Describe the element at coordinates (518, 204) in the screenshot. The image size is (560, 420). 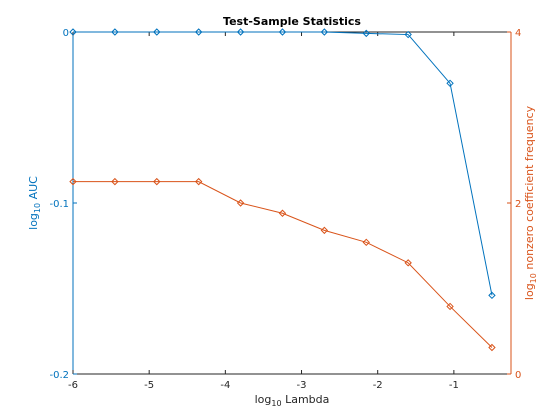
I see `y-right-tick-label: 2` at that location.